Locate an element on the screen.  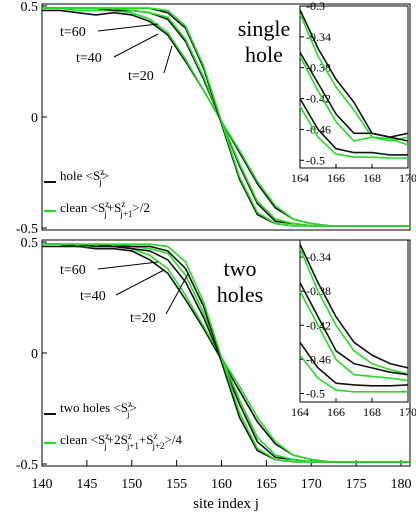
x-axis-title: site index j is located at coordinates (226, 504).